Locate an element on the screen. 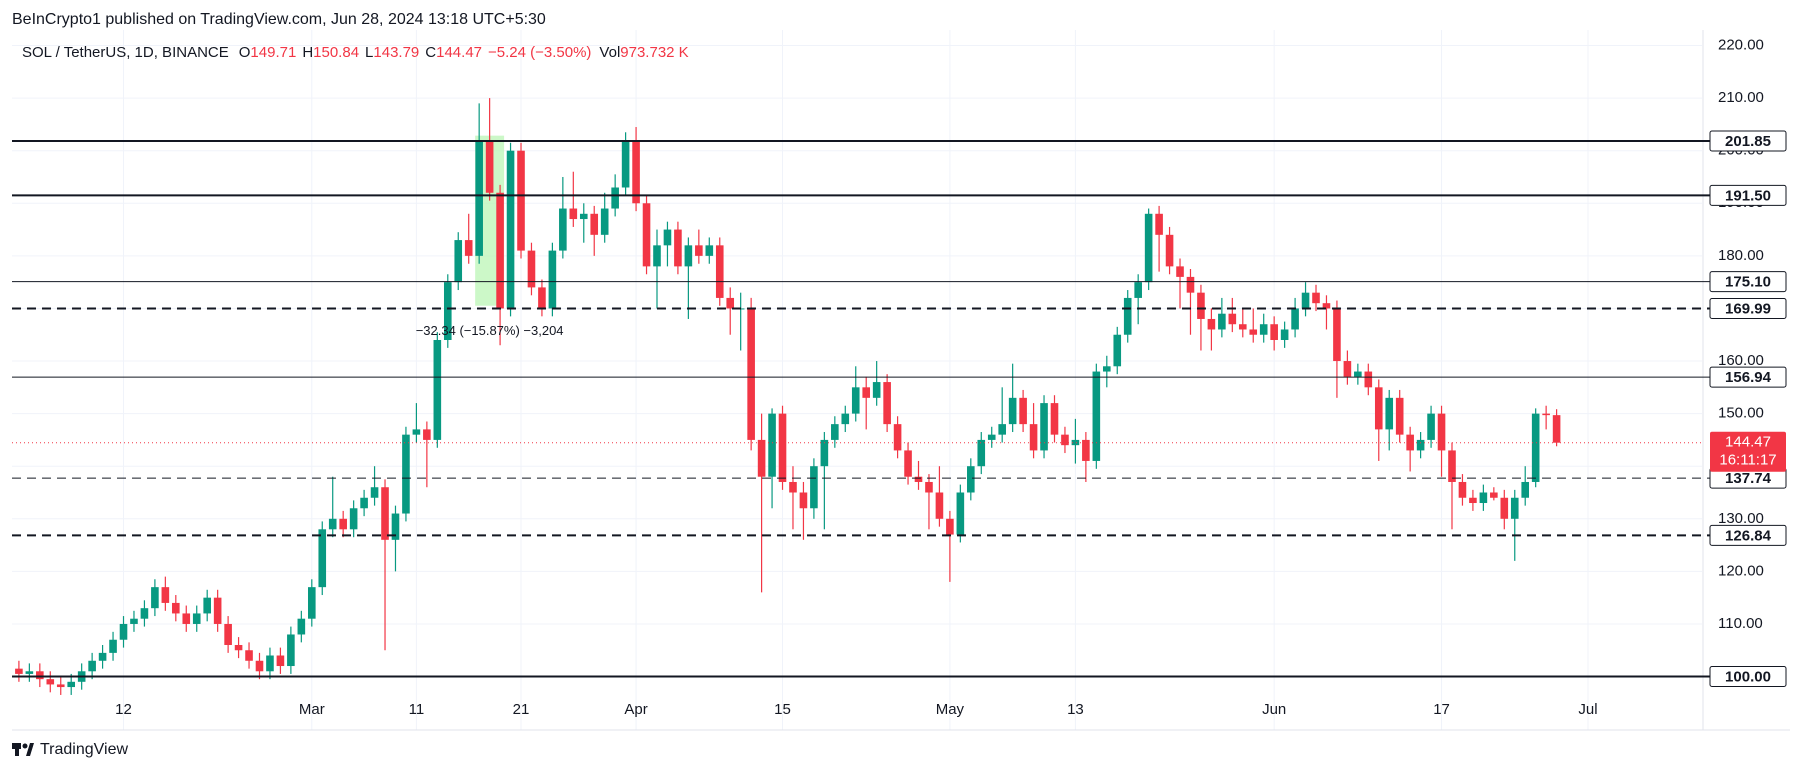 The image size is (1804, 771). close-value: 144.47 is located at coordinates (459, 52).